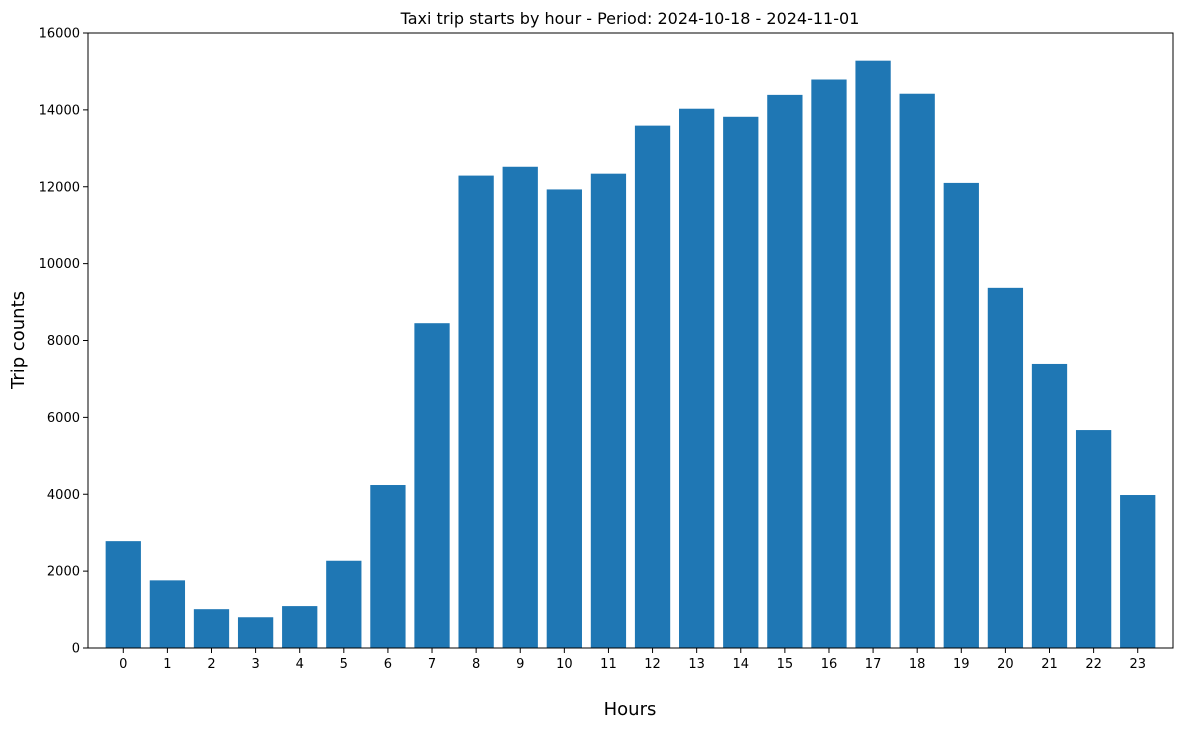 The width and height of the screenshot is (1183, 732). What do you see at coordinates (63, 418) in the screenshot?
I see `y-tick-label: 6000` at bounding box center [63, 418].